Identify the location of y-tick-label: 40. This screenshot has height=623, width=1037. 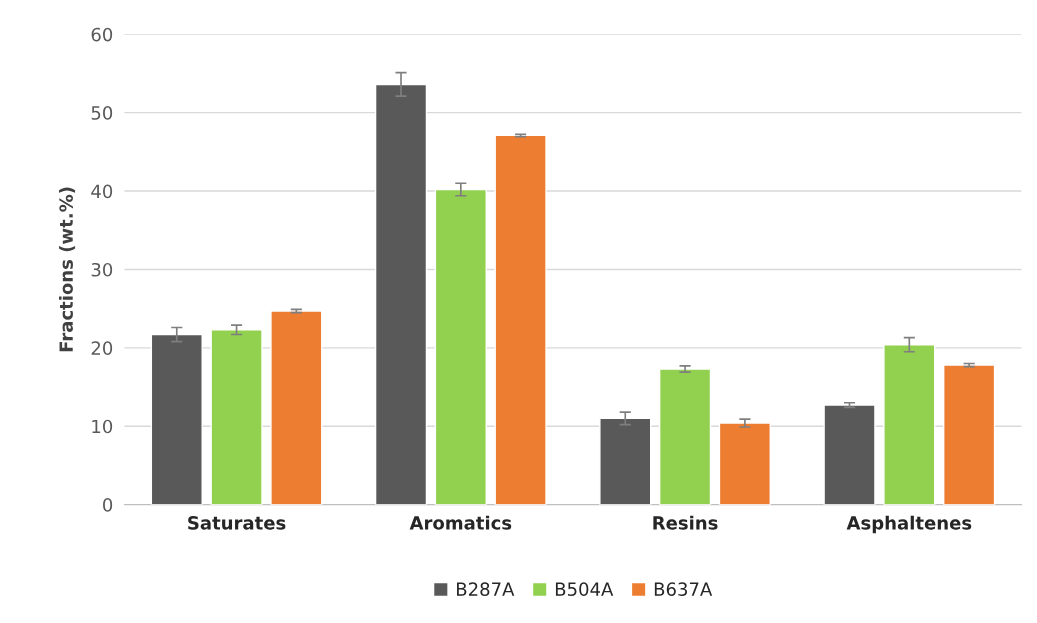
(102, 191).